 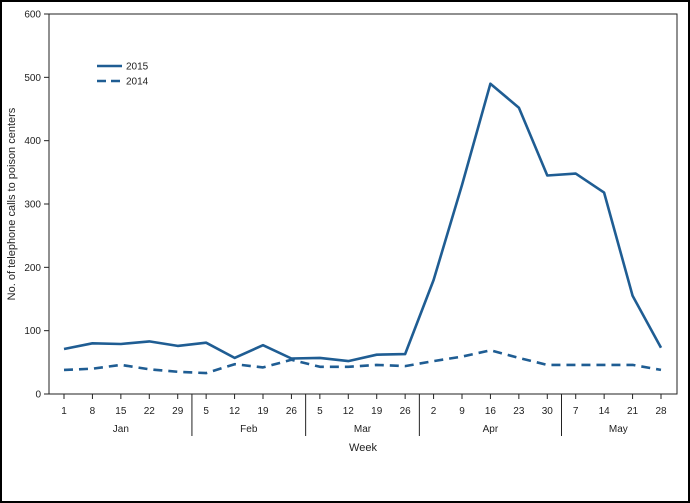 I want to click on x-tick-label: 28, so click(x=661, y=411).